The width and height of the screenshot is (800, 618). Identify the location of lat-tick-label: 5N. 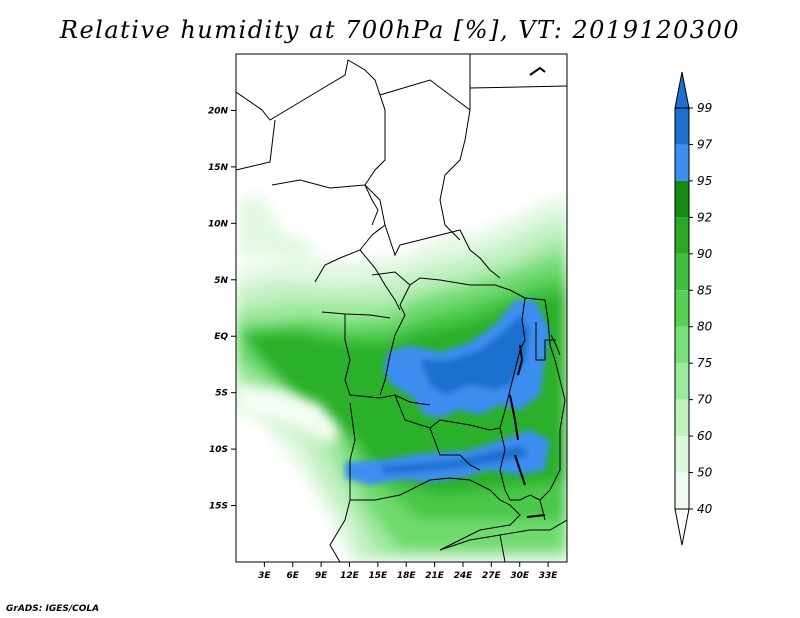
(221, 281).